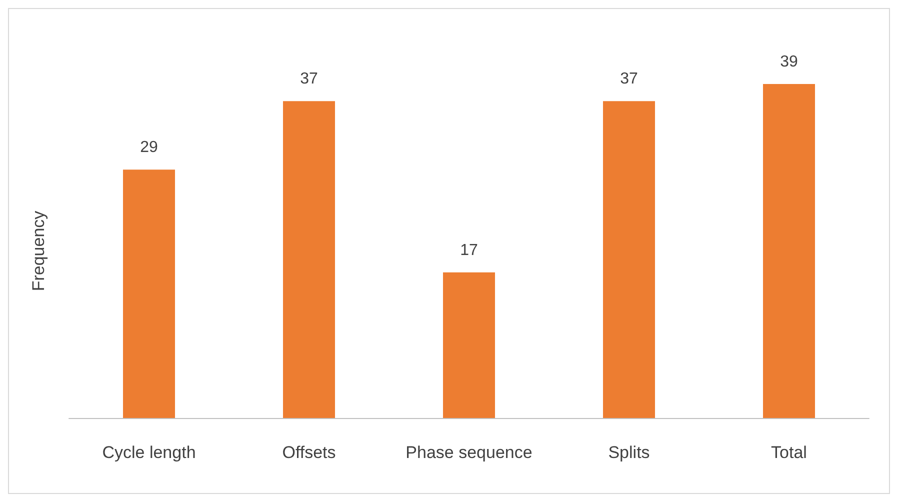 The width and height of the screenshot is (899, 502). I want to click on data-label: 17, so click(469, 250).